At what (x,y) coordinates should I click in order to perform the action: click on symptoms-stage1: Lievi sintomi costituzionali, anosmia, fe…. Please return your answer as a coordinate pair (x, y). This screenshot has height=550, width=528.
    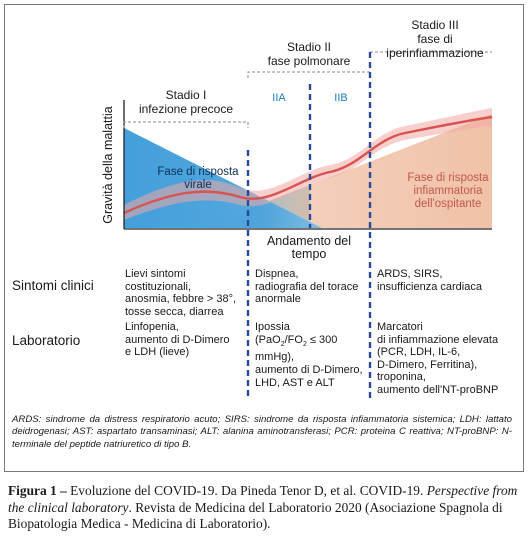
    Looking at the image, I should click on (181, 293).